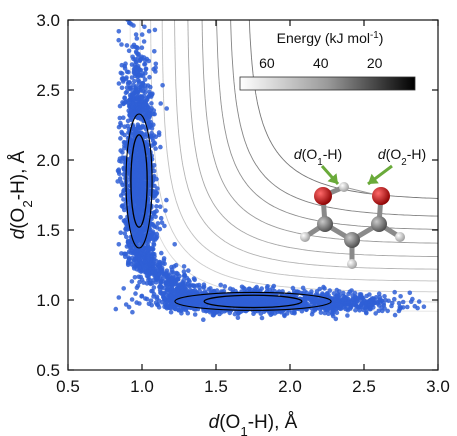 The width and height of the screenshot is (457, 436). What do you see at coordinates (379, 224) in the screenshot?
I see `carbon-atom` at bounding box center [379, 224].